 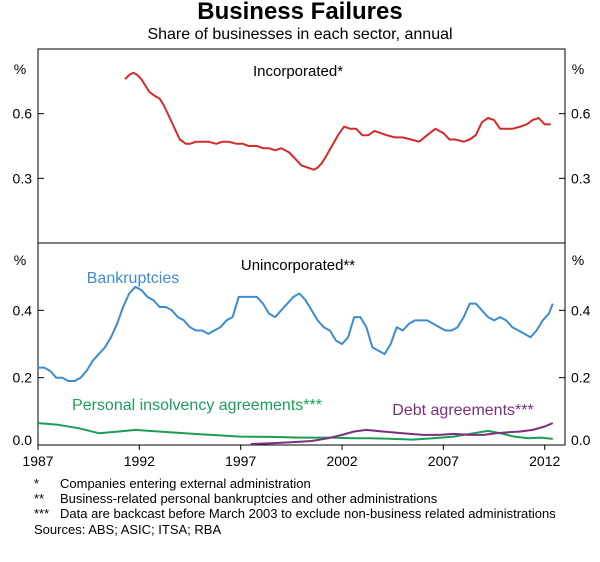 What do you see at coordinates (37, 461) in the screenshot?
I see `x-tick-label: 1987` at bounding box center [37, 461].